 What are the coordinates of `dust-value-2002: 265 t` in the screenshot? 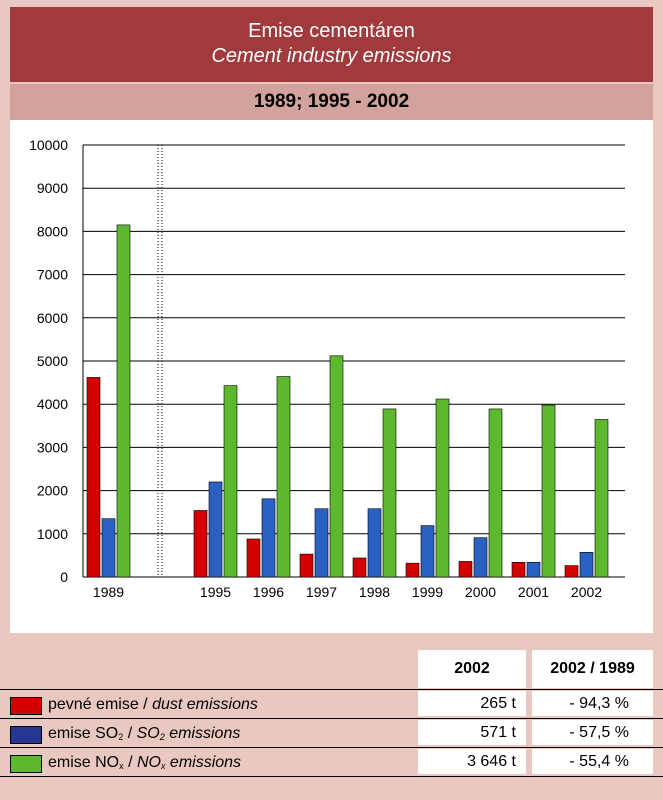 It's located at (472, 703).